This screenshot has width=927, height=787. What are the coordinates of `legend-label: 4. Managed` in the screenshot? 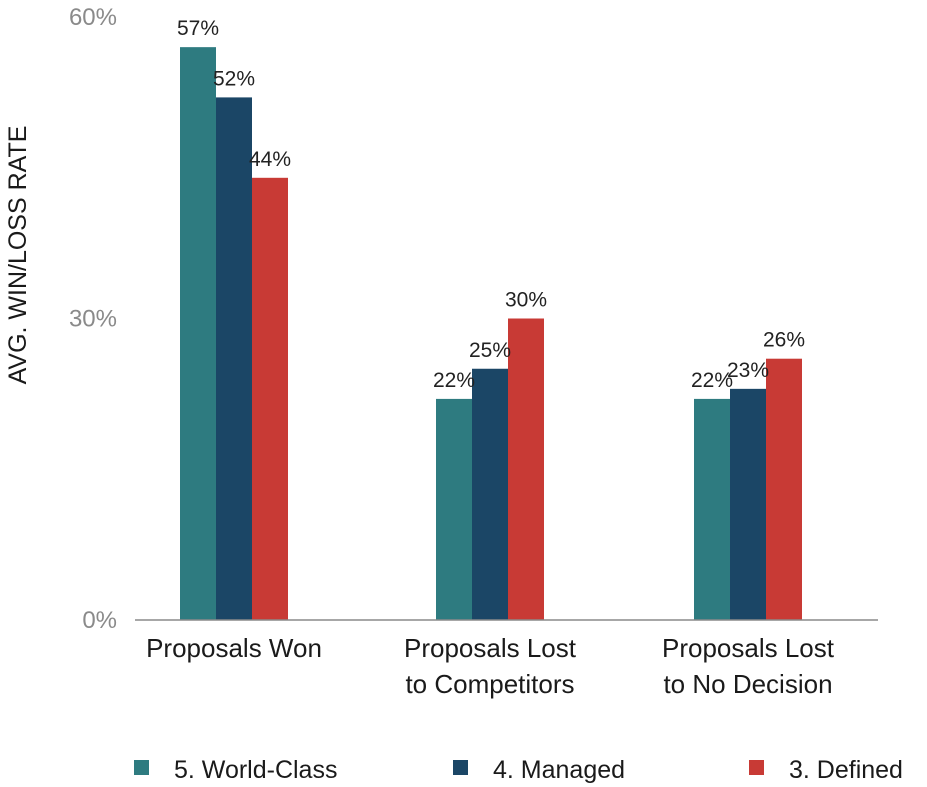 It's located at (559, 770).